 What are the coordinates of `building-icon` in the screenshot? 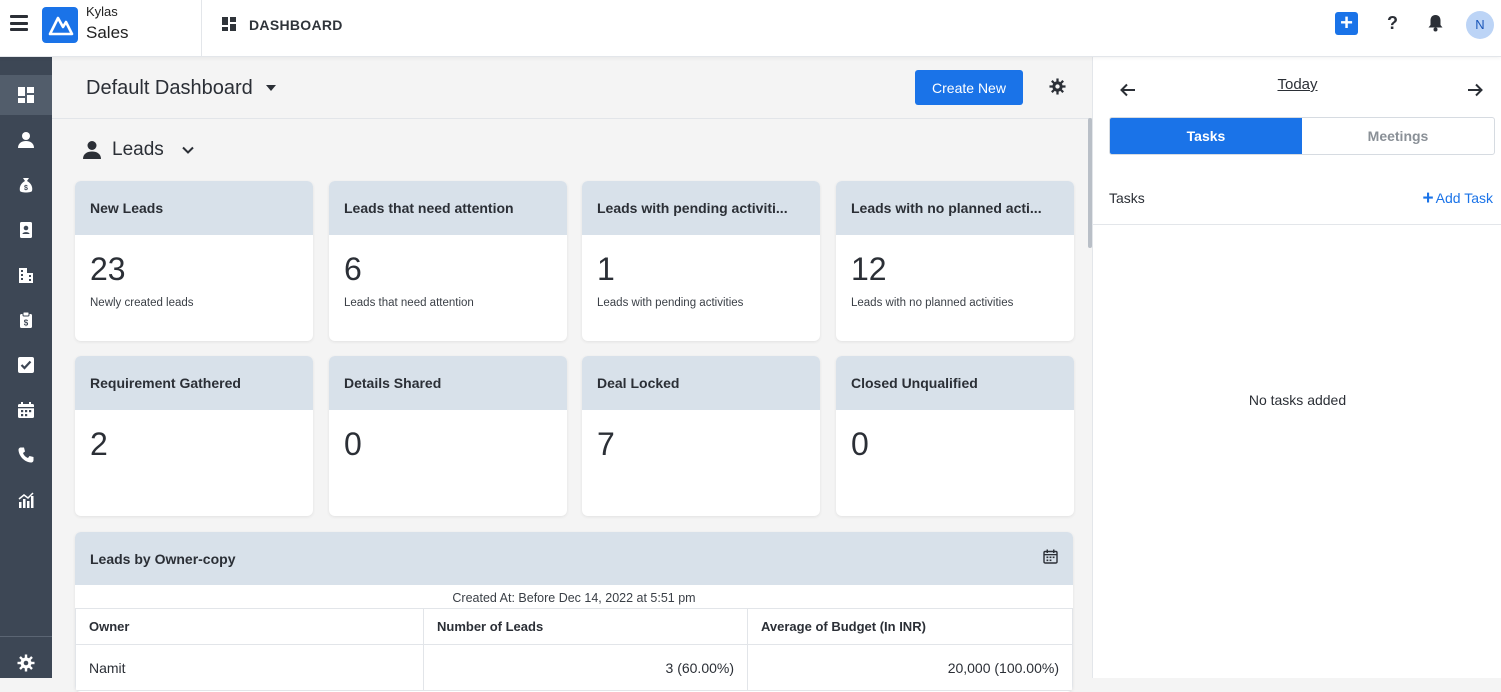 It's located at (26, 275).